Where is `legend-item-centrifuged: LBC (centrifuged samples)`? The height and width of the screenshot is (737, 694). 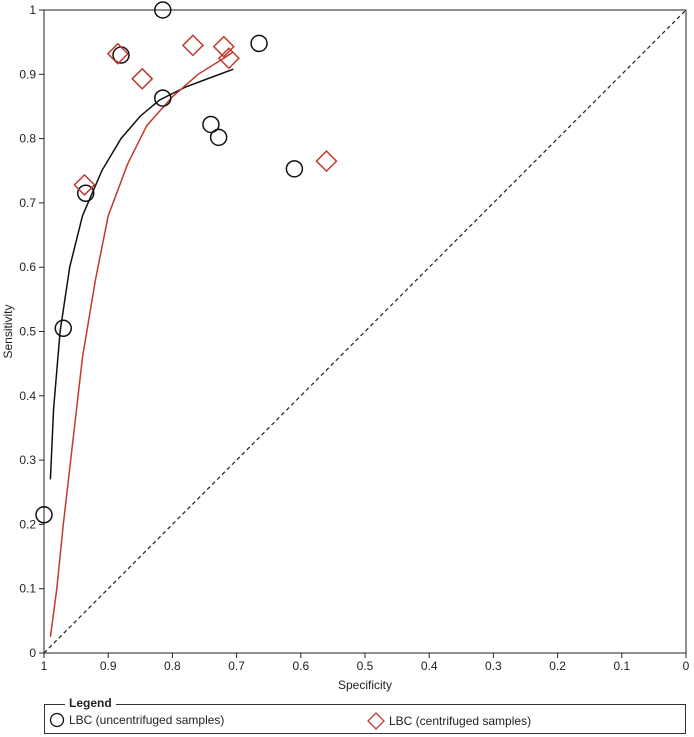 legend-item-centrifuged: LBC (centrifuged samples) is located at coordinates (449, 721).